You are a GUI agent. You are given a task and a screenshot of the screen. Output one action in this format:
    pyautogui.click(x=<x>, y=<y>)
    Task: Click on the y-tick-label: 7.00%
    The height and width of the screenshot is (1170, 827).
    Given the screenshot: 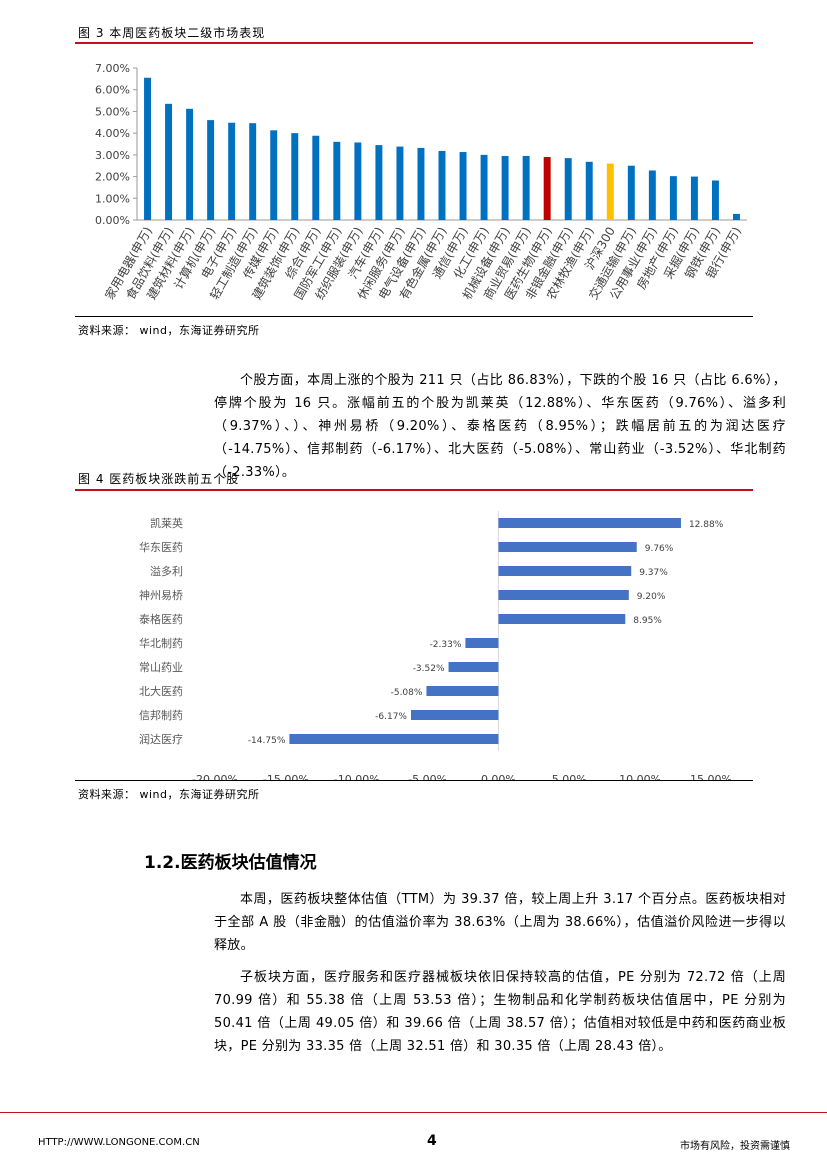 What is the action you would take?
    pyautogui.click(x=112, y=68)
    